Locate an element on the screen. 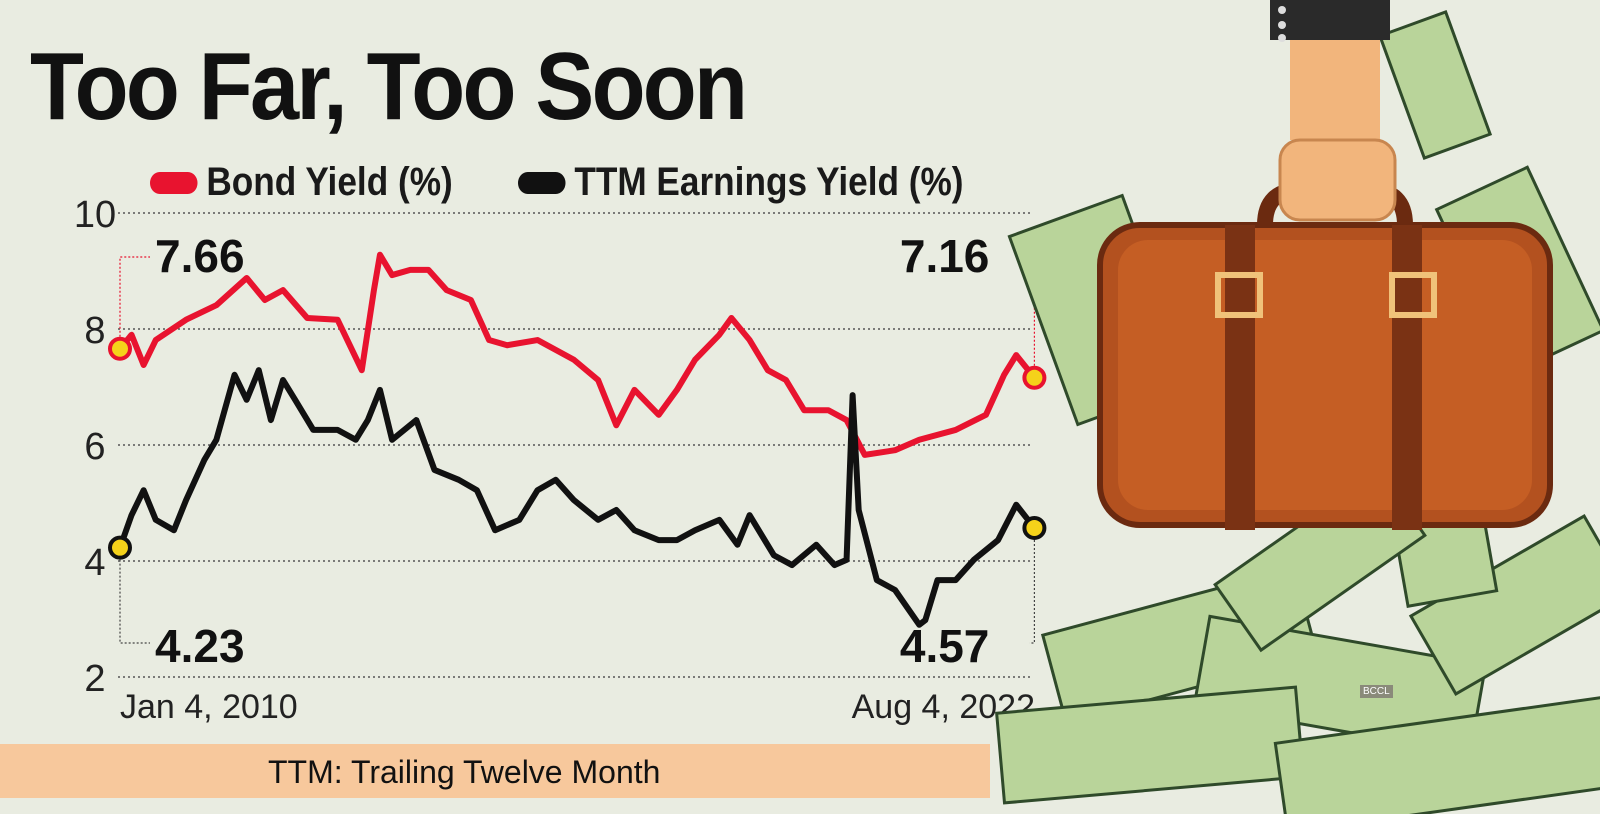 This screenshot has width=1600, height=814. legend-item-earnings-yield: TTM Earnings Yield (%) is located at coordinates (741, 182).